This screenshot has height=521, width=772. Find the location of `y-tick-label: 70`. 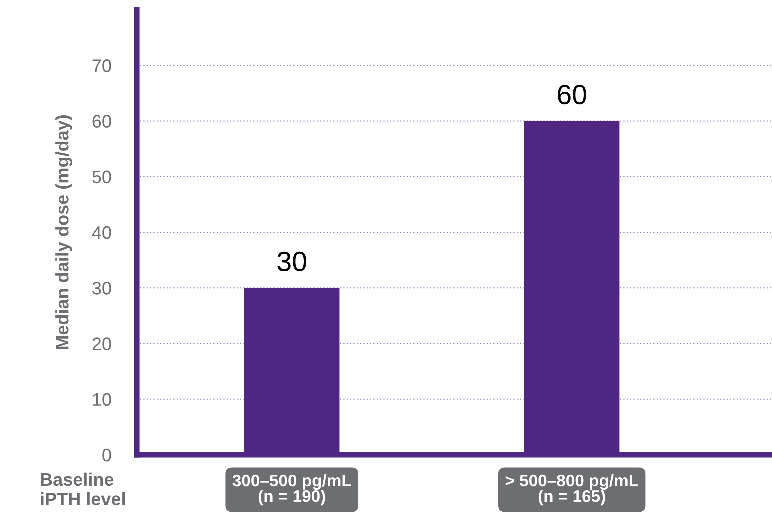

y-tick-label: 70 is located at coordinates (102, 66).